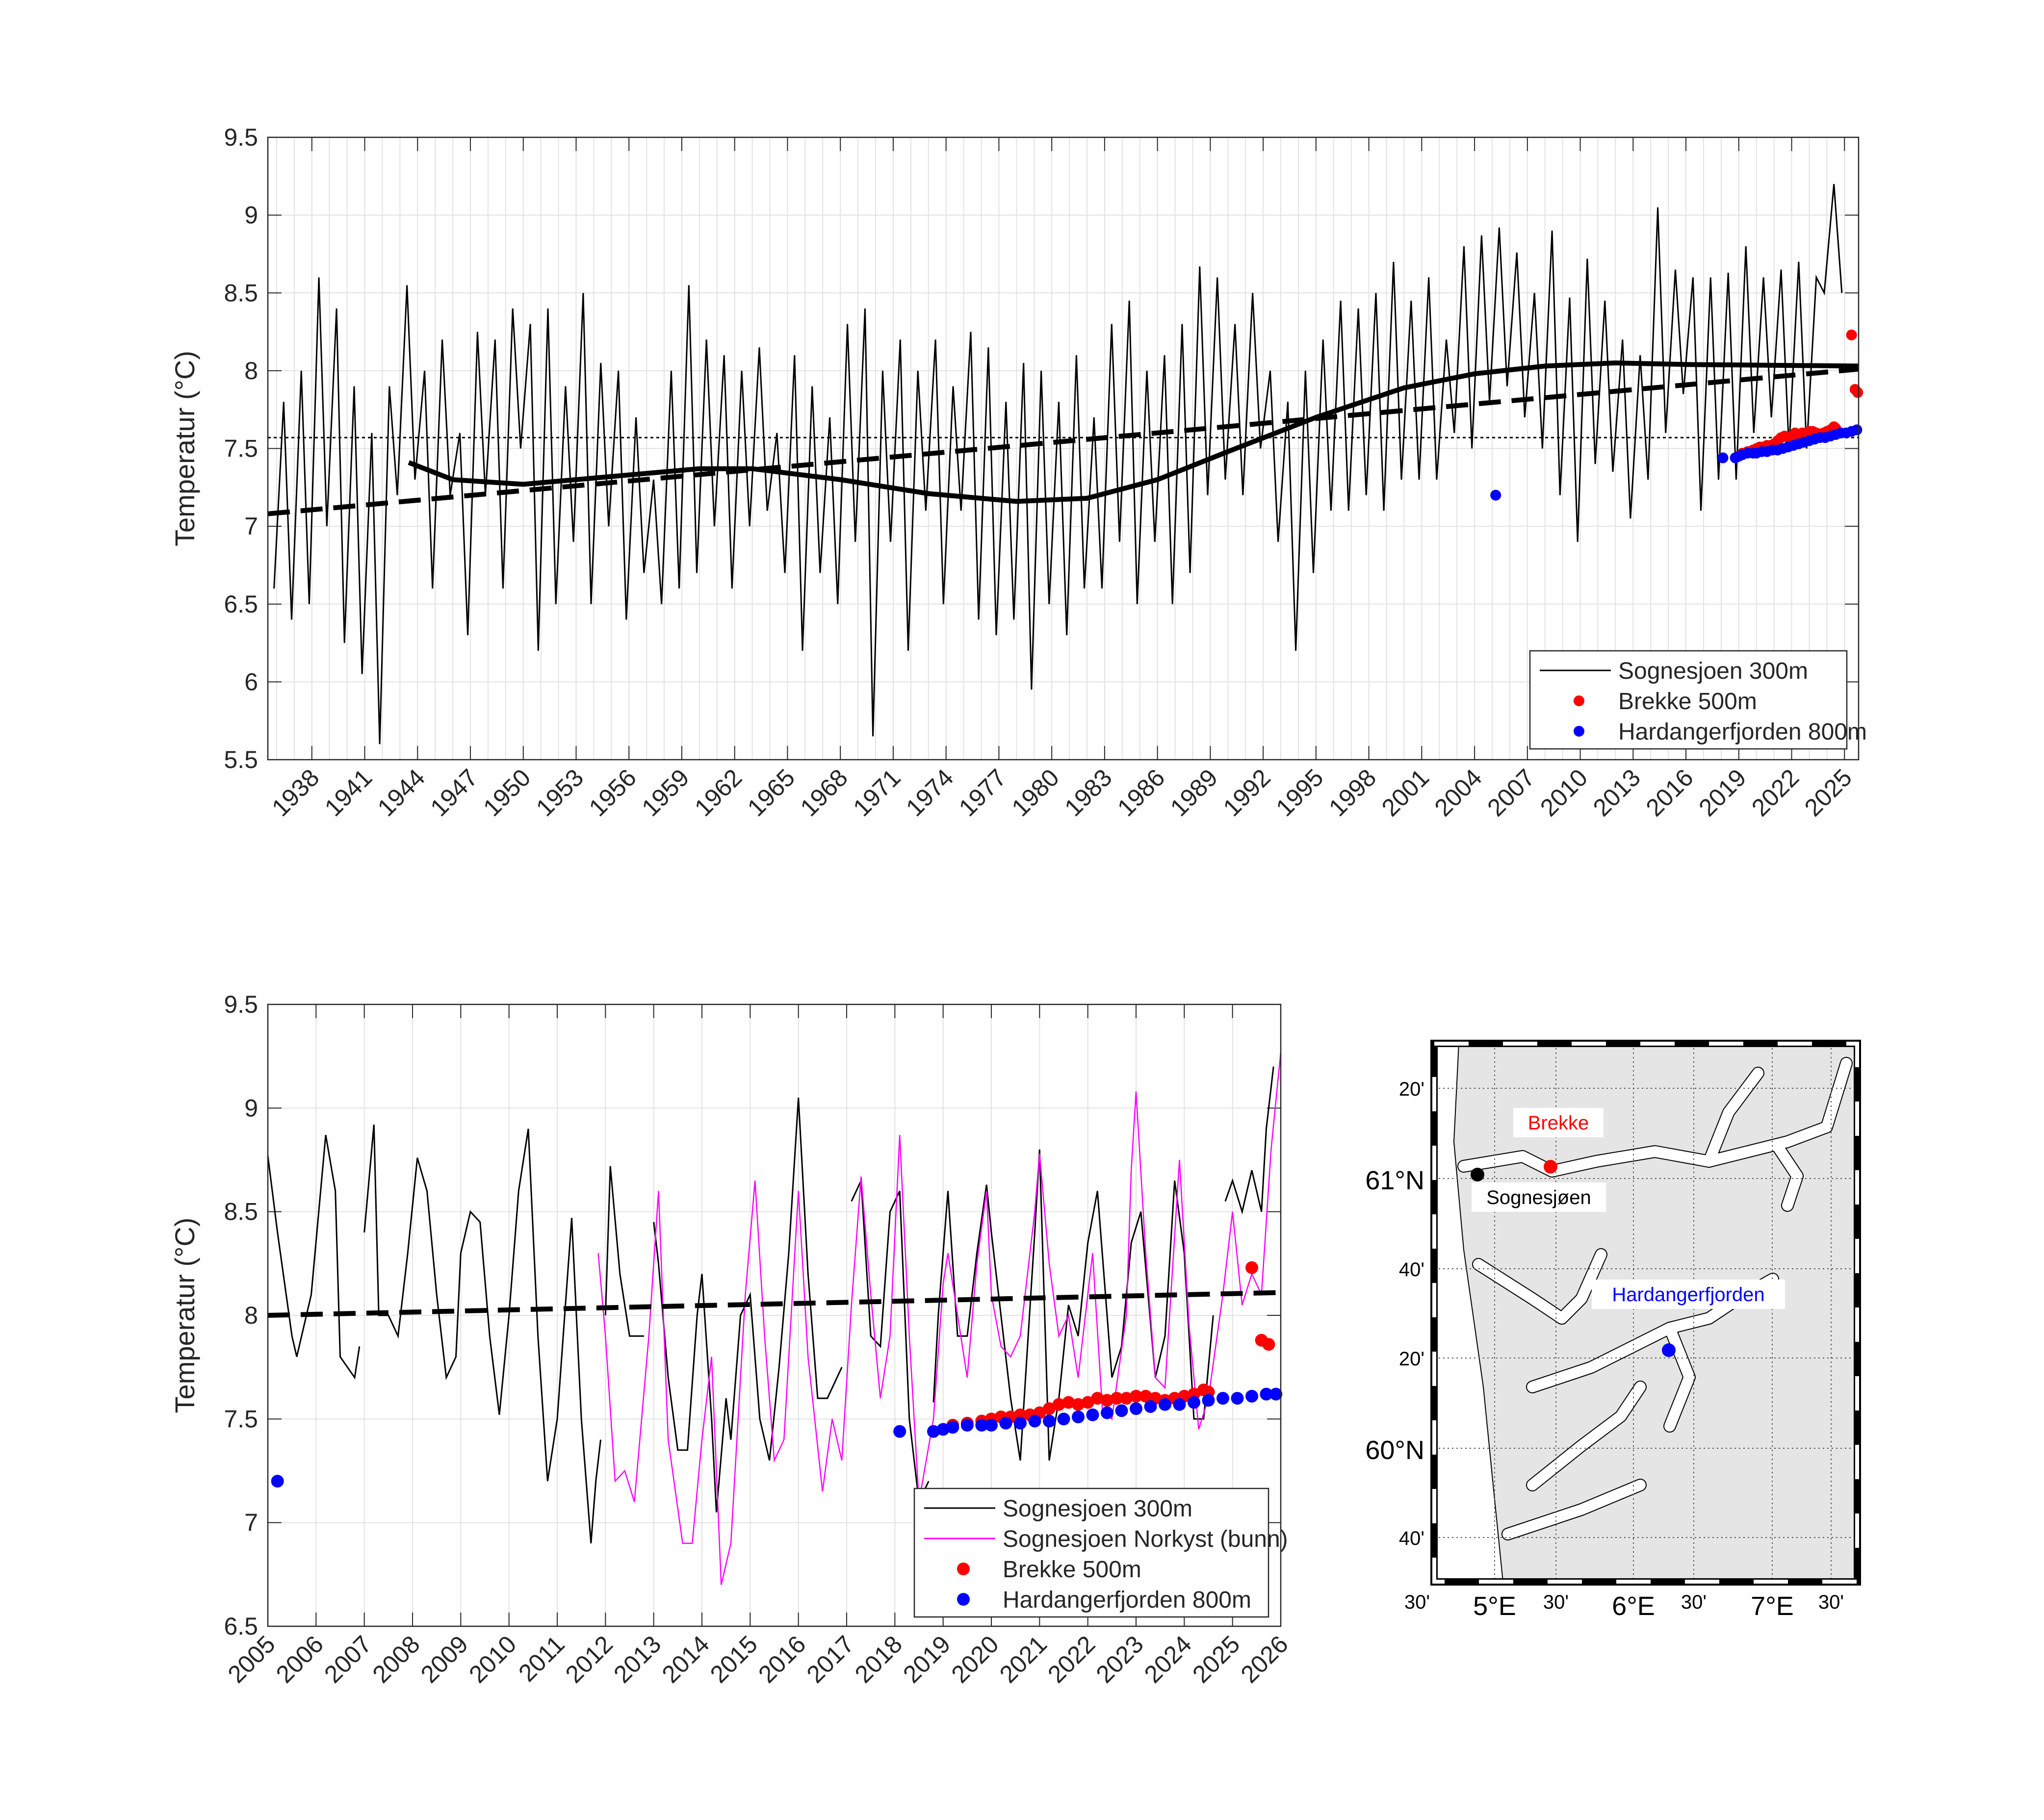 This screenshot has height=1820, width=2044. Describe the element at coordinates (241, 1419) in the screenshot. I see `y-tick-label: 7.5` at that location.